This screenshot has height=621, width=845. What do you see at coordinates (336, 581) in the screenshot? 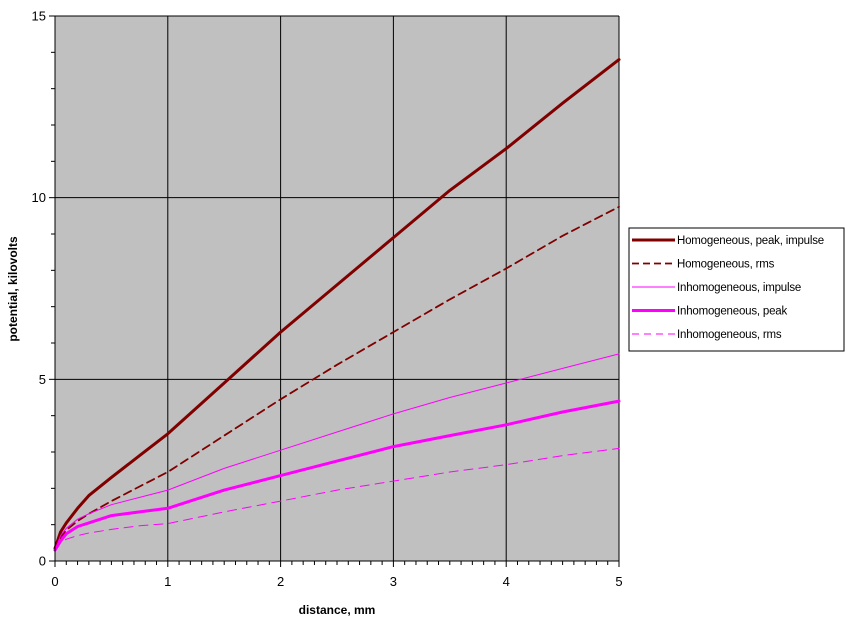
I see `x-tick-labels: 0 1 2 3 4 5` at bounding box center [336, 581].